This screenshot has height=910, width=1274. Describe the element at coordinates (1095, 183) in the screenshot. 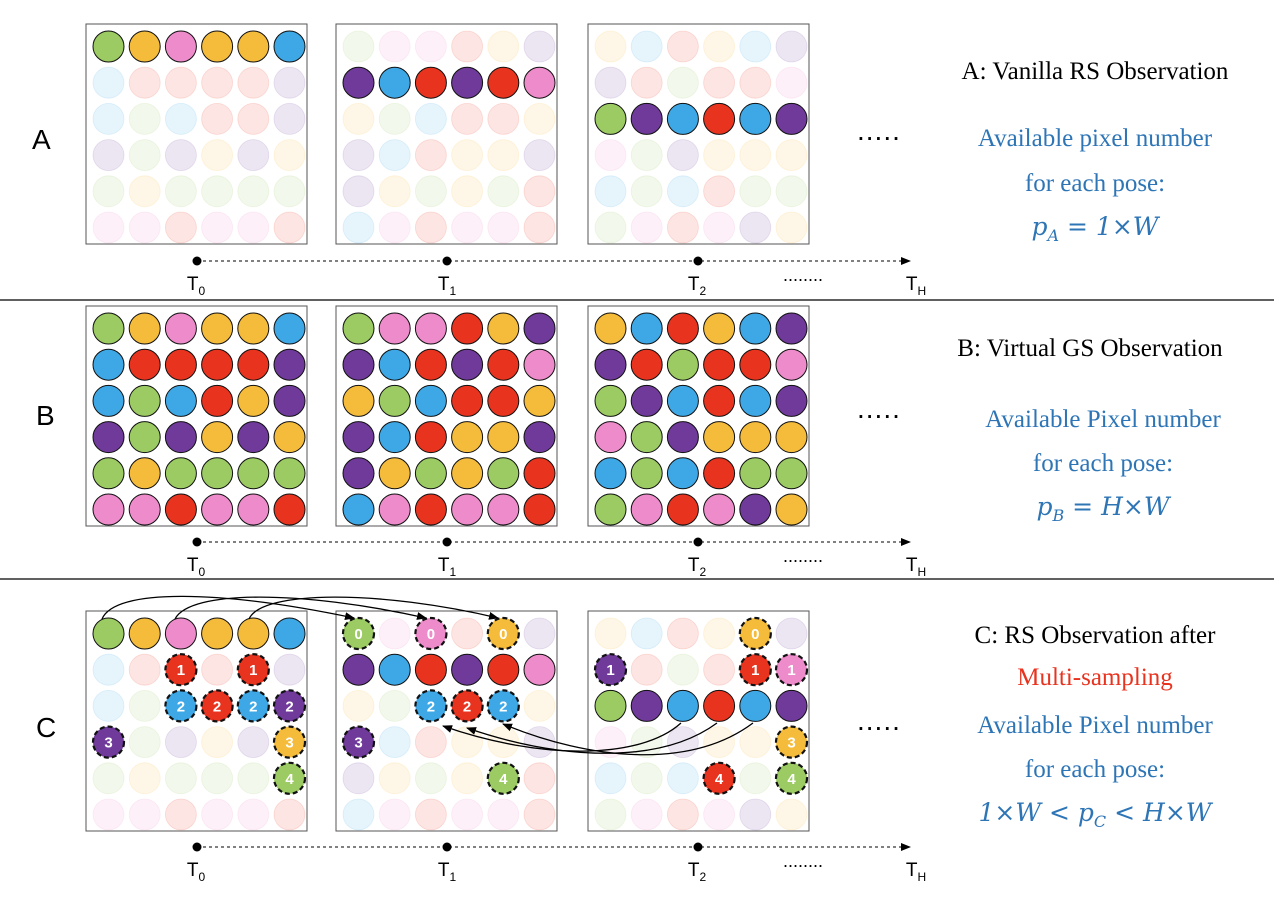

I see `row-a-info-line-2: for each pose:` at that location.